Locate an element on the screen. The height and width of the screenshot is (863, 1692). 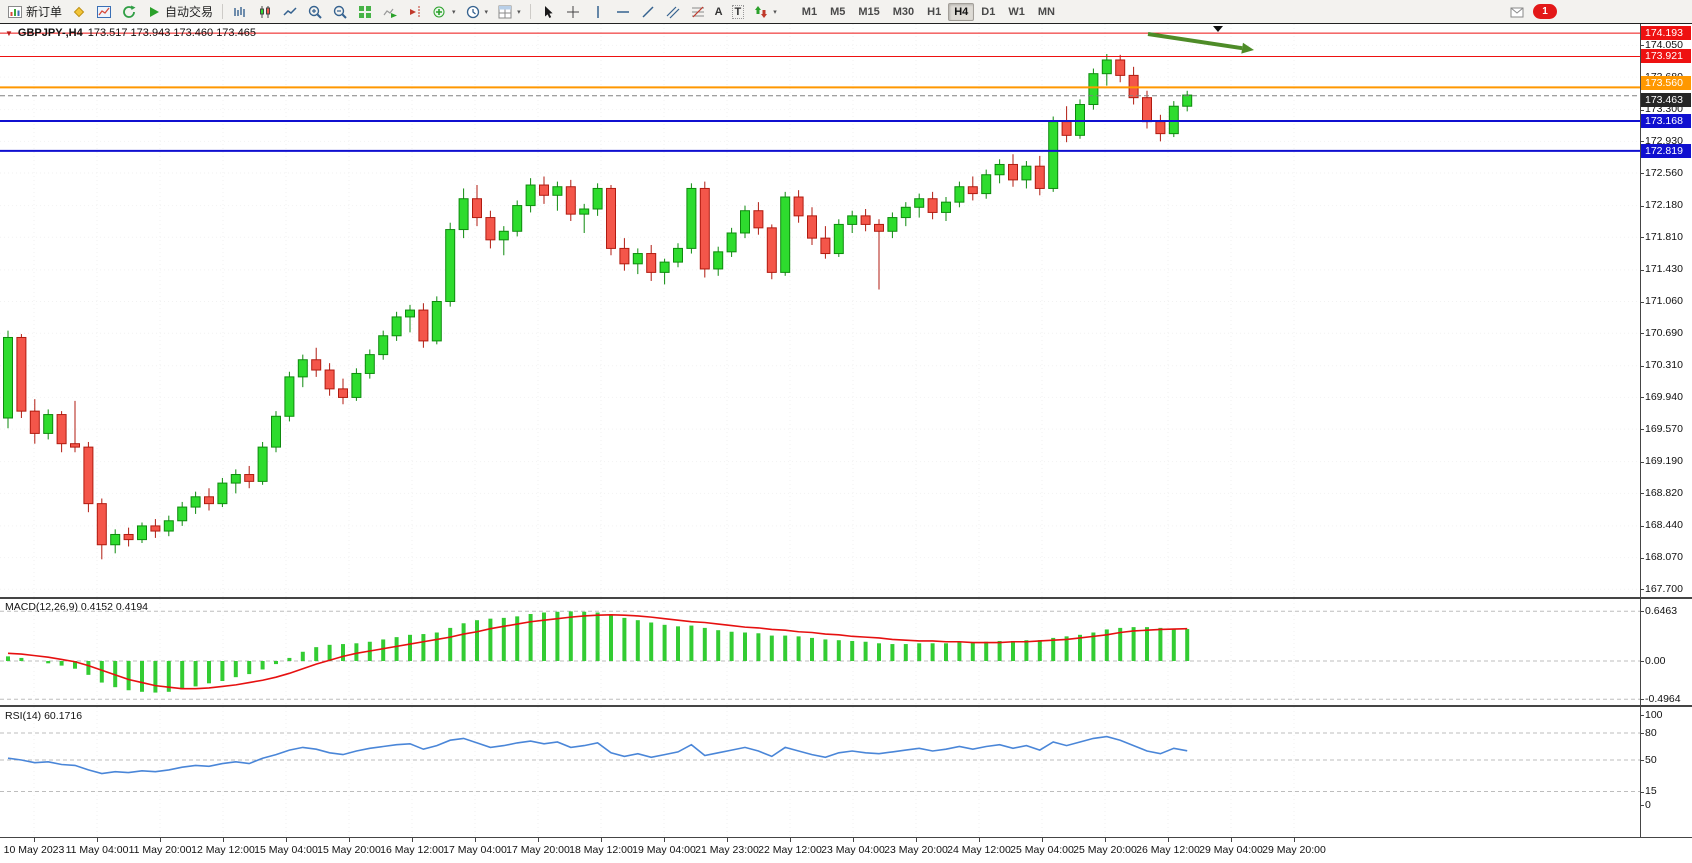
indicators-dropdown-button: ▾ is located at coordinates (444, 11).